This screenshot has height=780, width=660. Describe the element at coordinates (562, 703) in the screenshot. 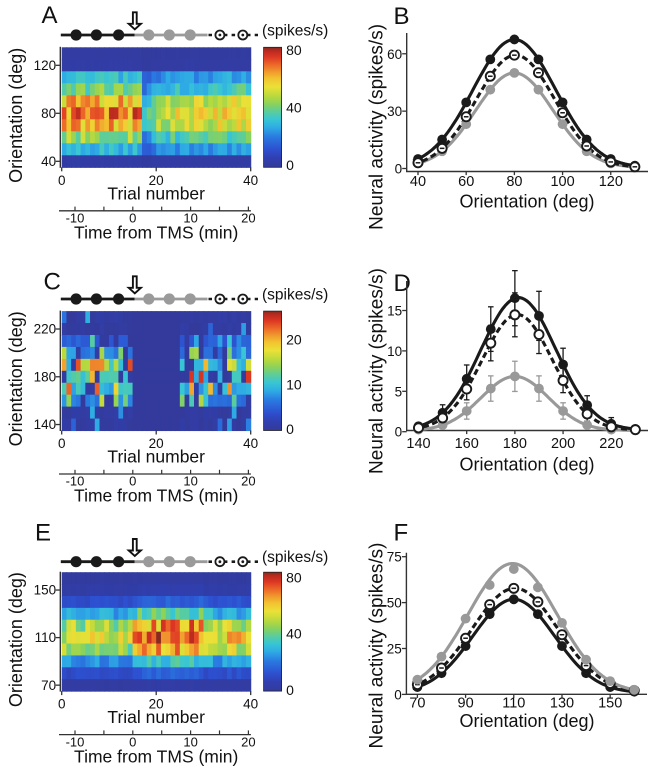

I see `svg-text: 130` at that location.